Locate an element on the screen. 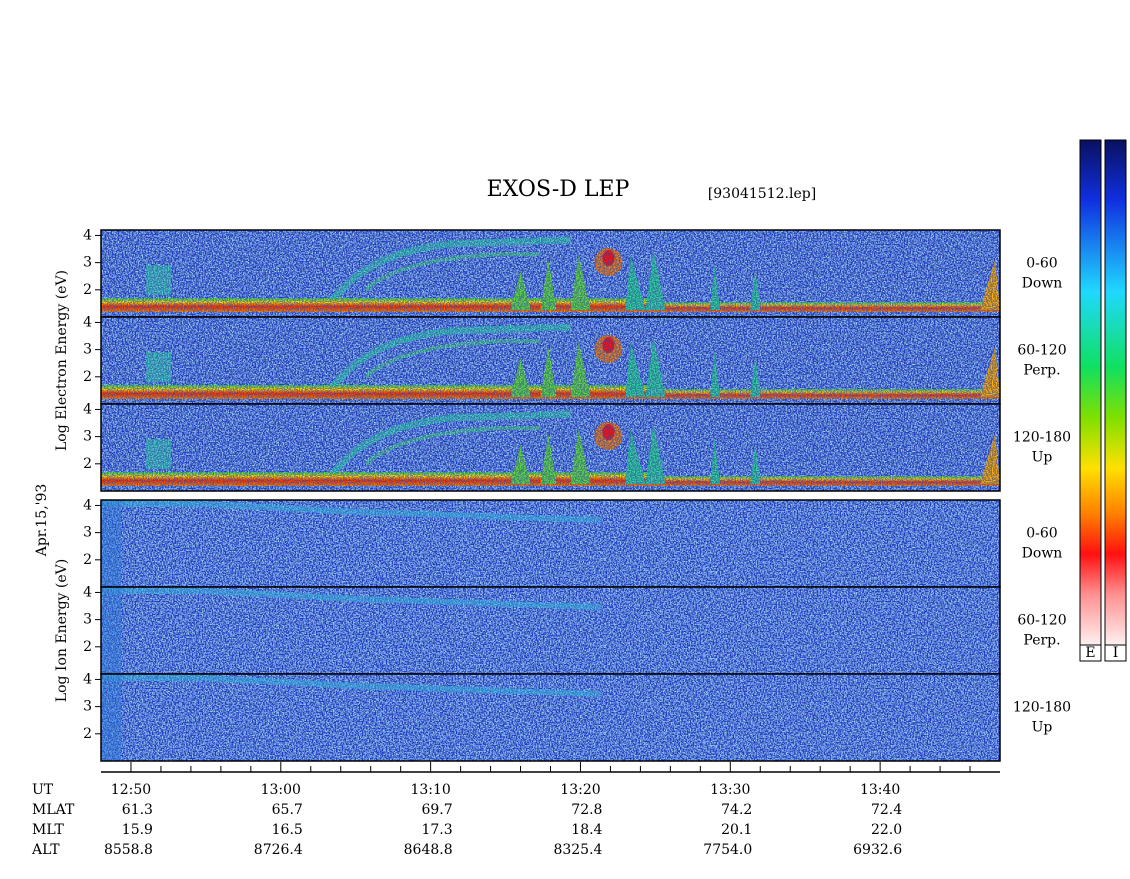  date: Apr.15,'93 is located at coordinates (42, 521).